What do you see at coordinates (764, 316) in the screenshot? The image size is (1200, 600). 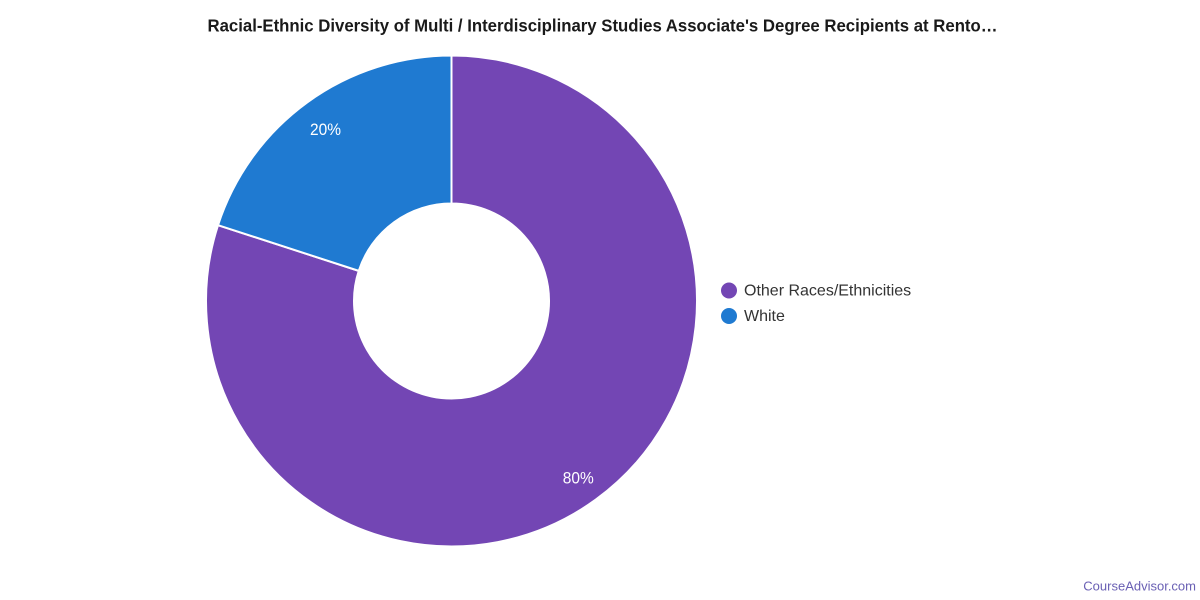 I see `svg-text: White` at bounding box center [764, 316].